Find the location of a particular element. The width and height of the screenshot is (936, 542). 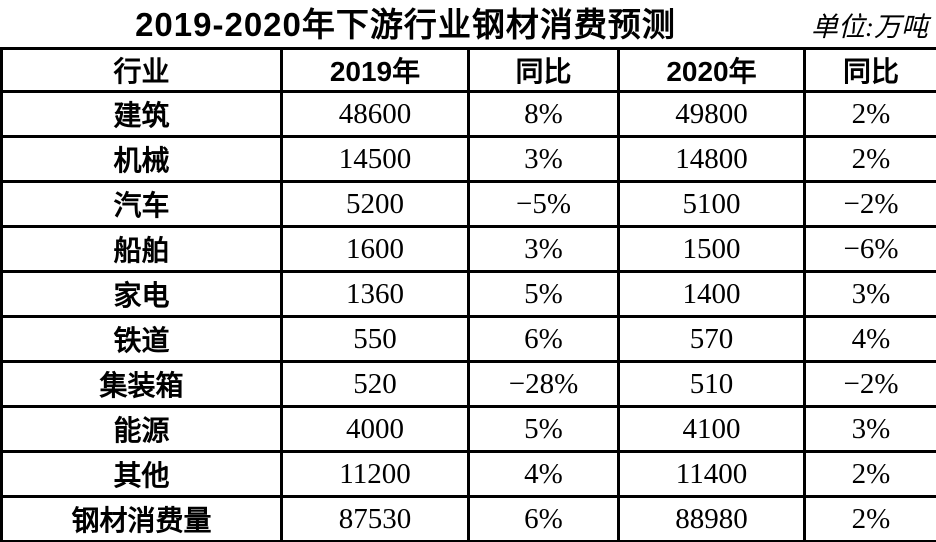

cell-2019-value: 11200 is located at coordinates (375, 474).